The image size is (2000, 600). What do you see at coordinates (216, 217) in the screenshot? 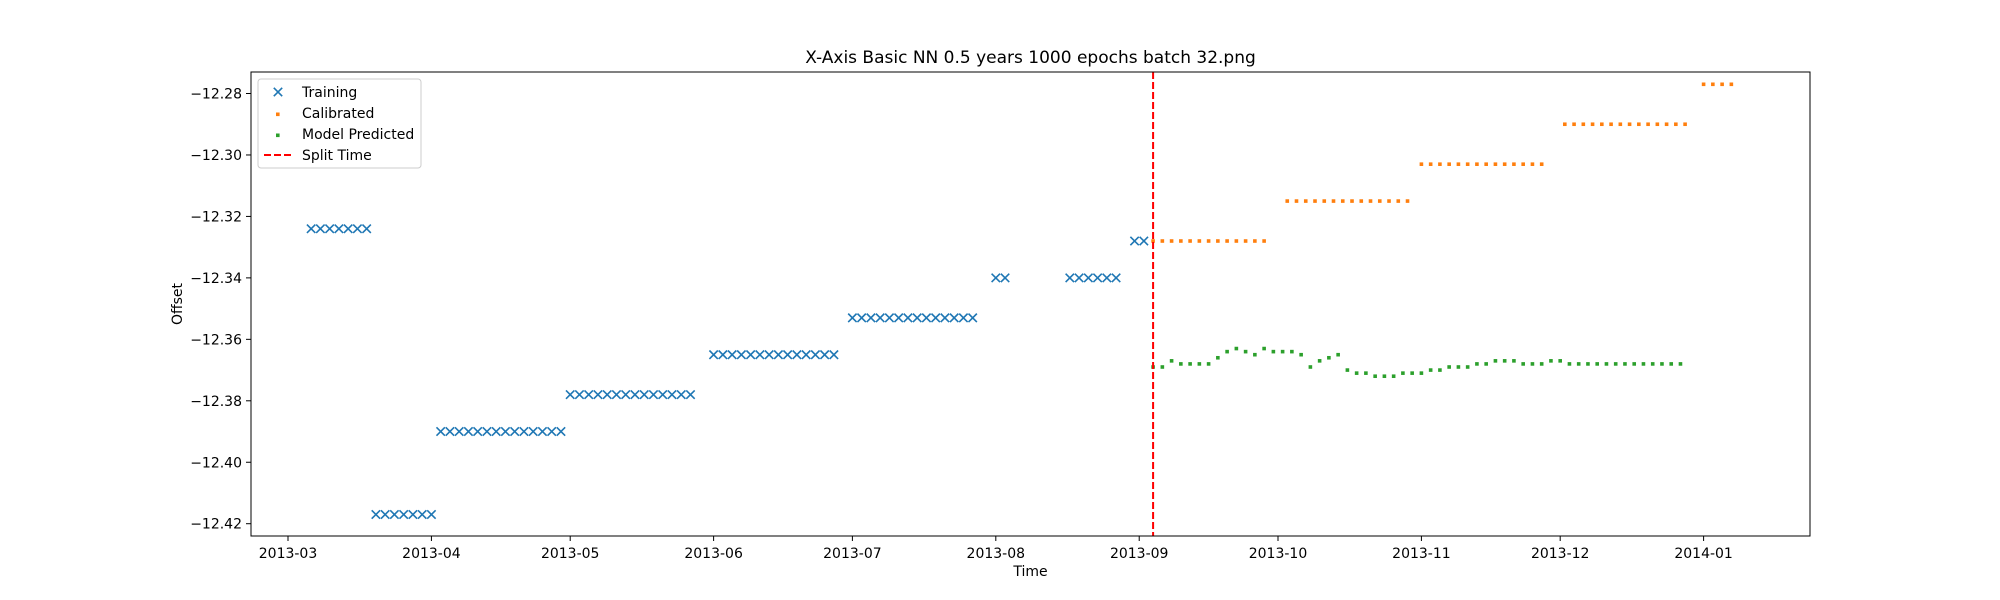
I see `y-tick-label: −12.32` at bounding box center [216, 217].